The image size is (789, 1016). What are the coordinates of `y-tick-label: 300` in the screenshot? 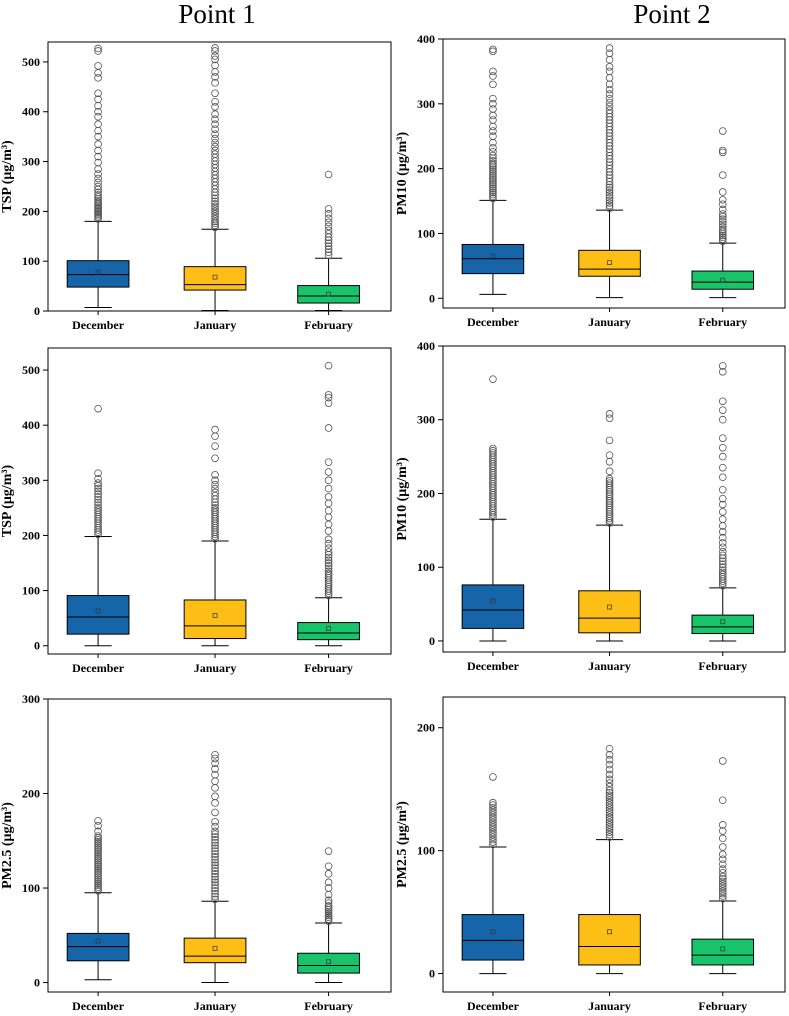 It's located at (31, 162).